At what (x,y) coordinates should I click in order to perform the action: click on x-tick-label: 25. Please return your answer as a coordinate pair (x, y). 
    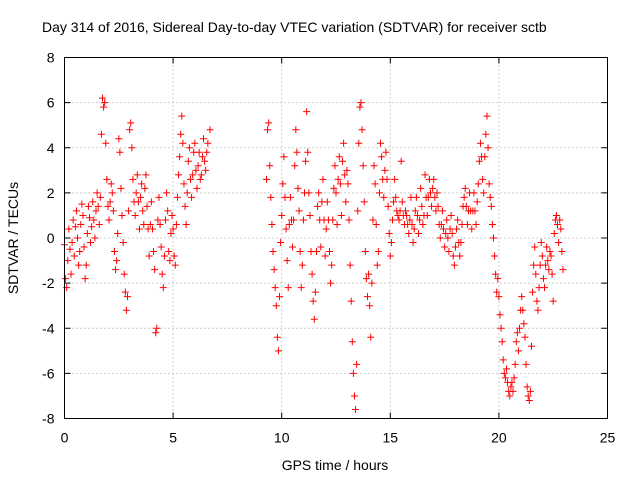
    Looking at the image, I should click on (608, 438).